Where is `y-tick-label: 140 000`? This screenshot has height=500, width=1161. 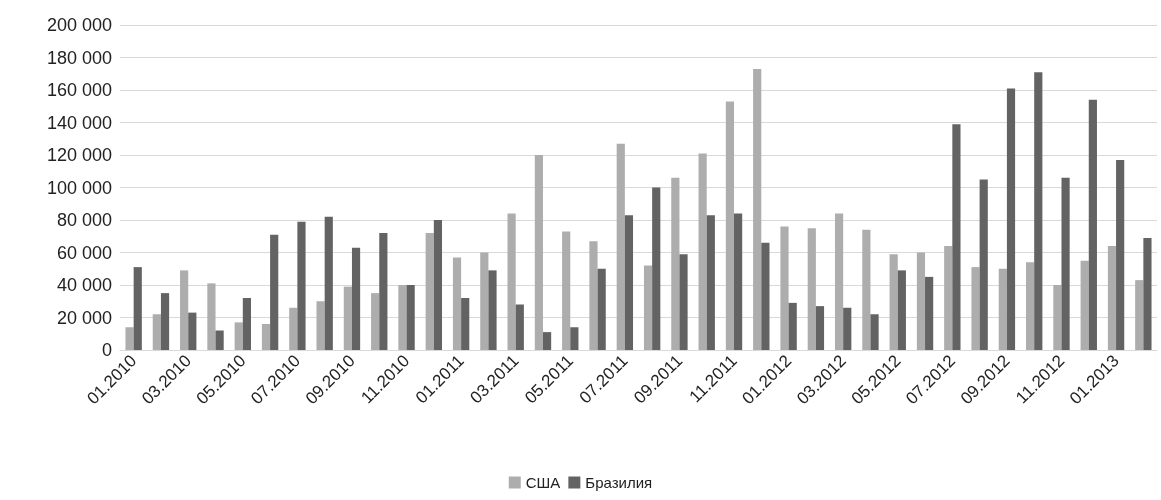
y-tick-label: 140 000 is located at coordinates (79, 122).